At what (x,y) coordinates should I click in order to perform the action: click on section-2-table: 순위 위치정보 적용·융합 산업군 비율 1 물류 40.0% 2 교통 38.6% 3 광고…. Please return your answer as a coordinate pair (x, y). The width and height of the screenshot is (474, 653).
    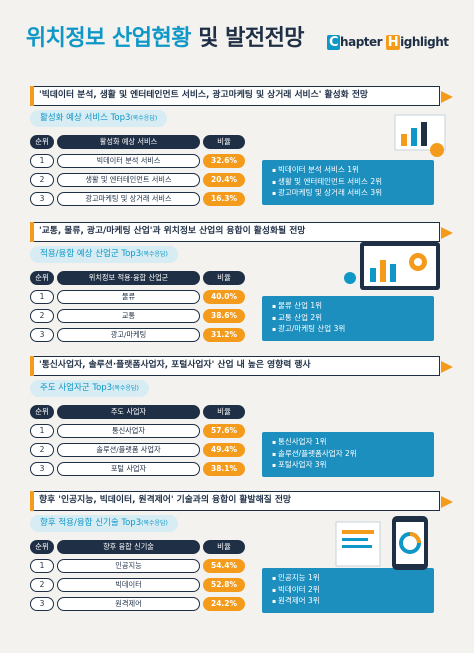
    Looking at the image, I should click on (137, 309).